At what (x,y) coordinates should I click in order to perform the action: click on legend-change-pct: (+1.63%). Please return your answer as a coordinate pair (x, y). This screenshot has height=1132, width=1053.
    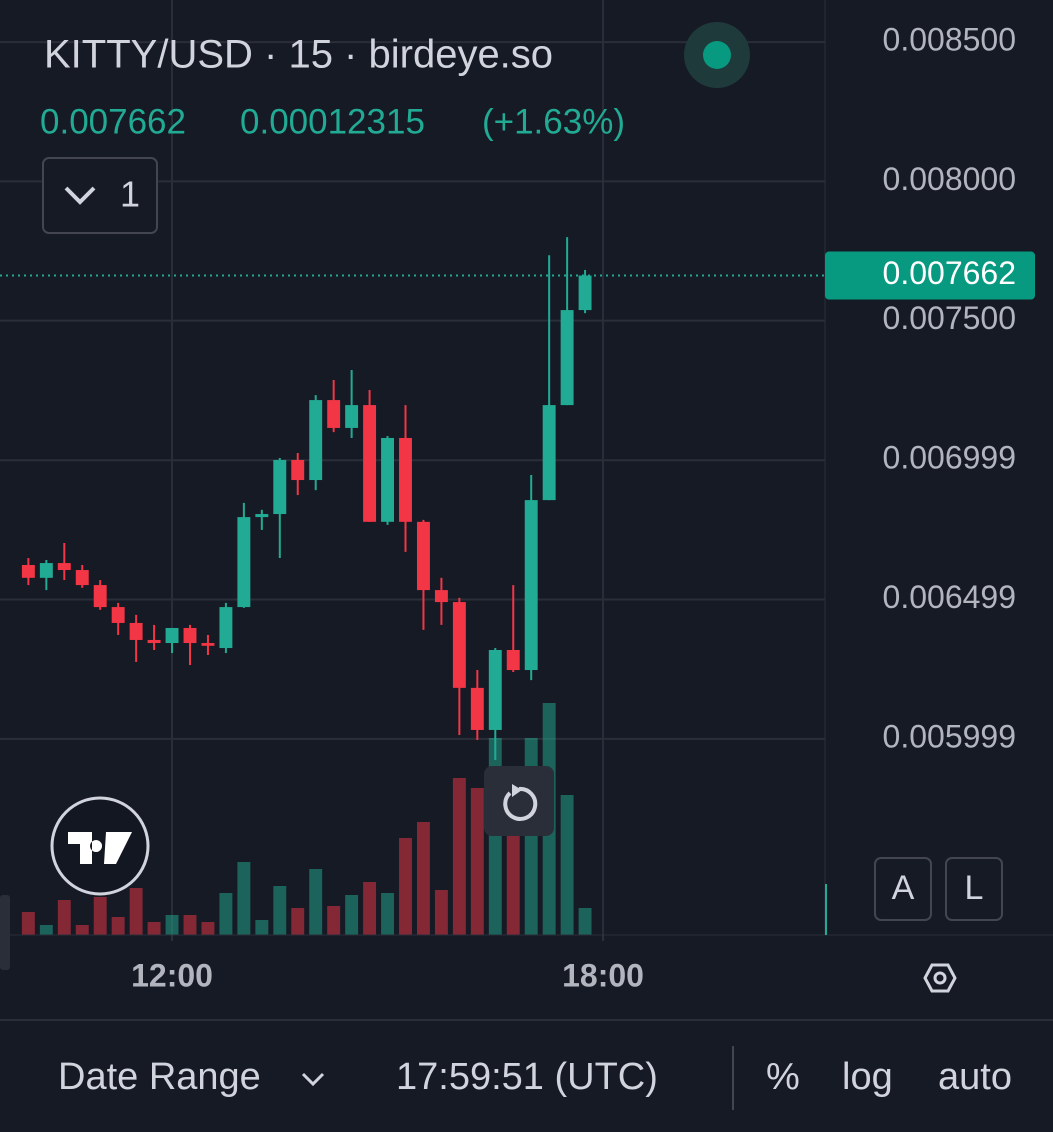
    Looking at the image, I should click on (553, 121).